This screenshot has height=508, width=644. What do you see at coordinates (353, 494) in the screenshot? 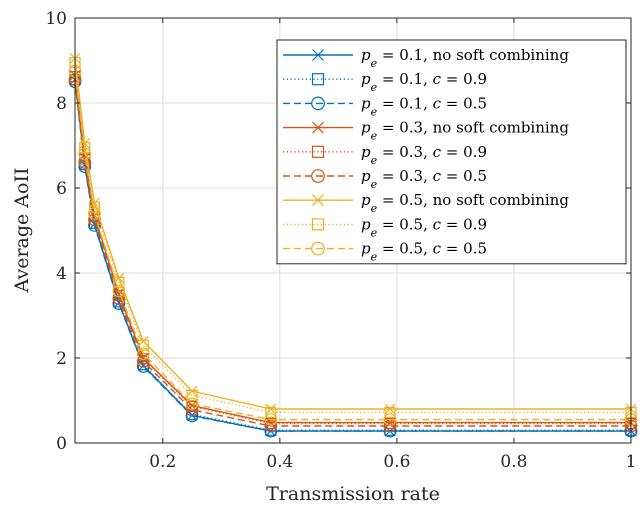
I see `x-axis-label: Transmission rate` at bounding box center [353, 494].